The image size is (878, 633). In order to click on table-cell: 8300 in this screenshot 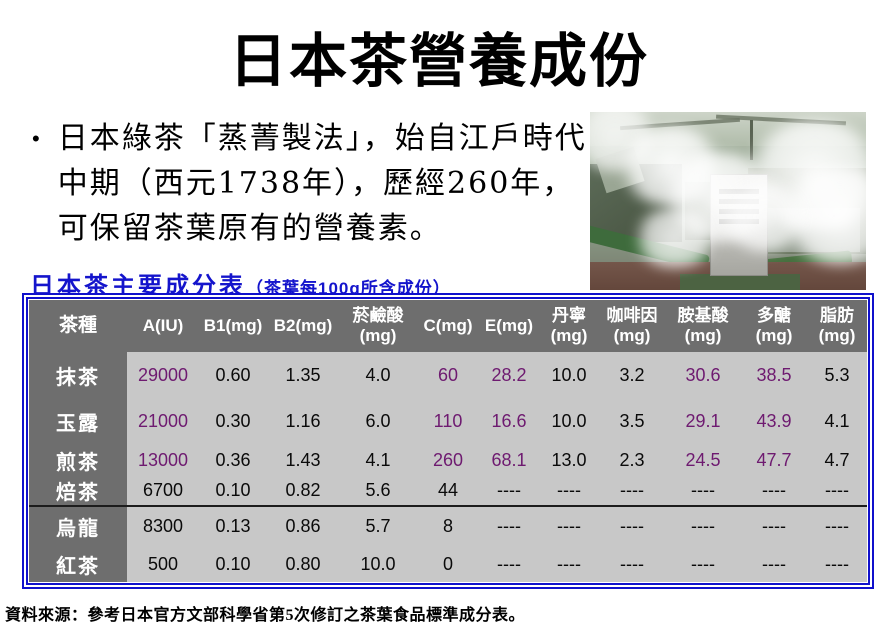, I will do `click(163, 525)`.